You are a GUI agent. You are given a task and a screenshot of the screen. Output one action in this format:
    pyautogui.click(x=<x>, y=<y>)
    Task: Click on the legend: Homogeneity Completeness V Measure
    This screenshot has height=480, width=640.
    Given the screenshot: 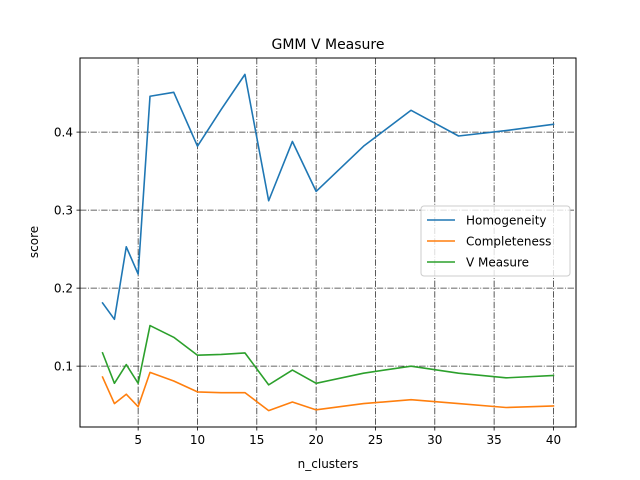 What is the action you would take?
    pyautogui.click(x=495, y=241)
    